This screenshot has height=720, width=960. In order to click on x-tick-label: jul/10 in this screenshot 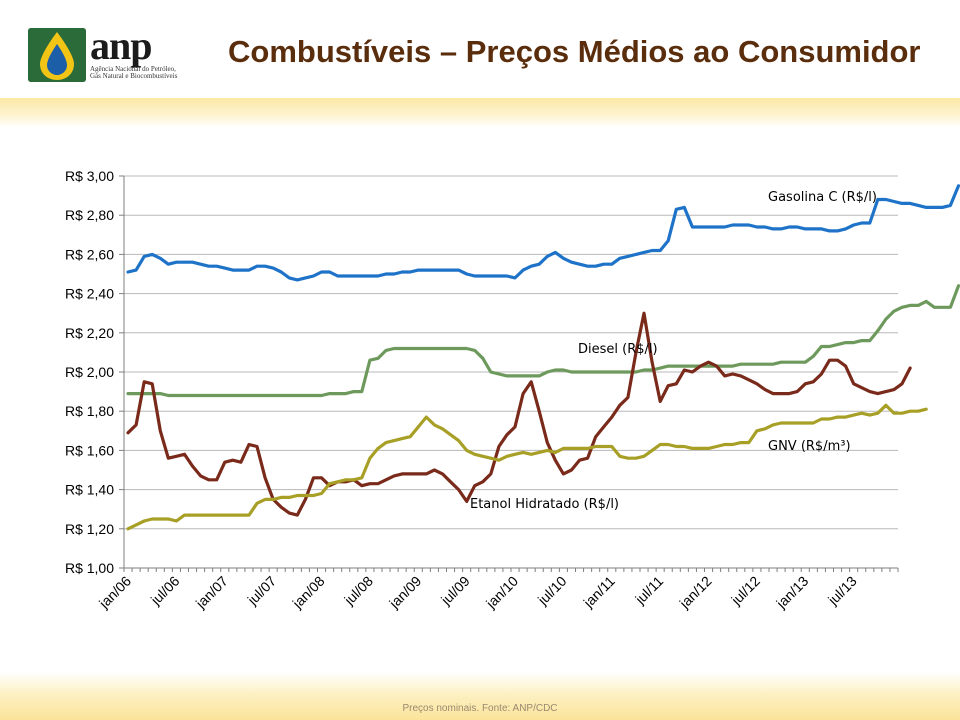, I will do `click(552, 591)`.